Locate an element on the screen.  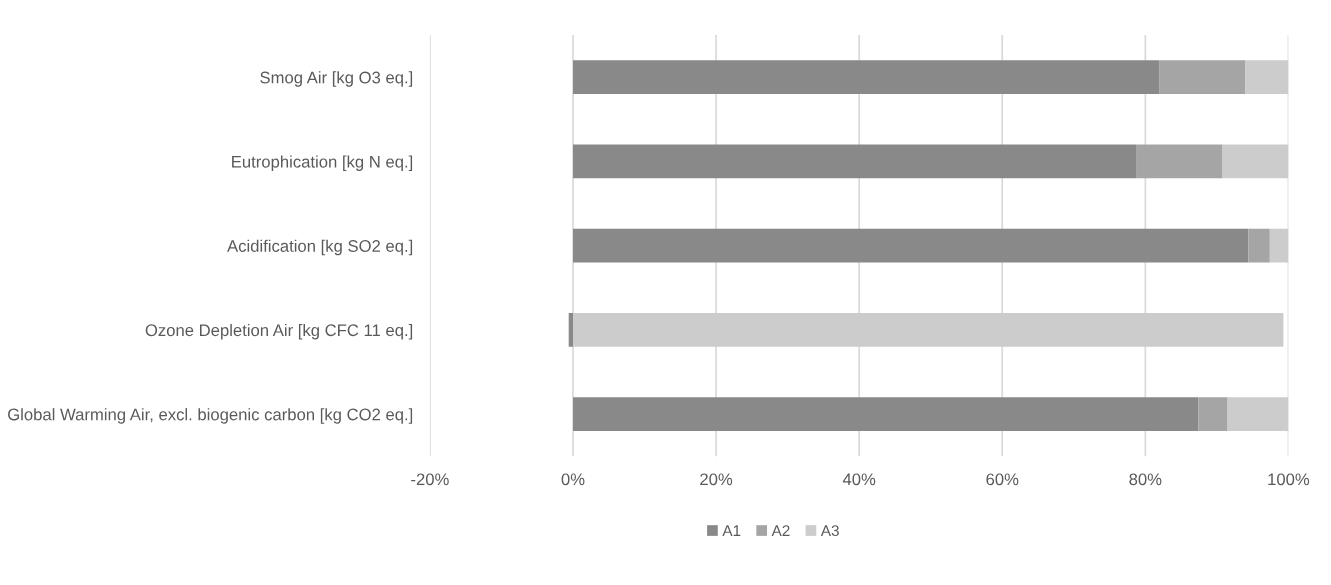
x-tick-label: 60% is located at coordinates (1002, 479).